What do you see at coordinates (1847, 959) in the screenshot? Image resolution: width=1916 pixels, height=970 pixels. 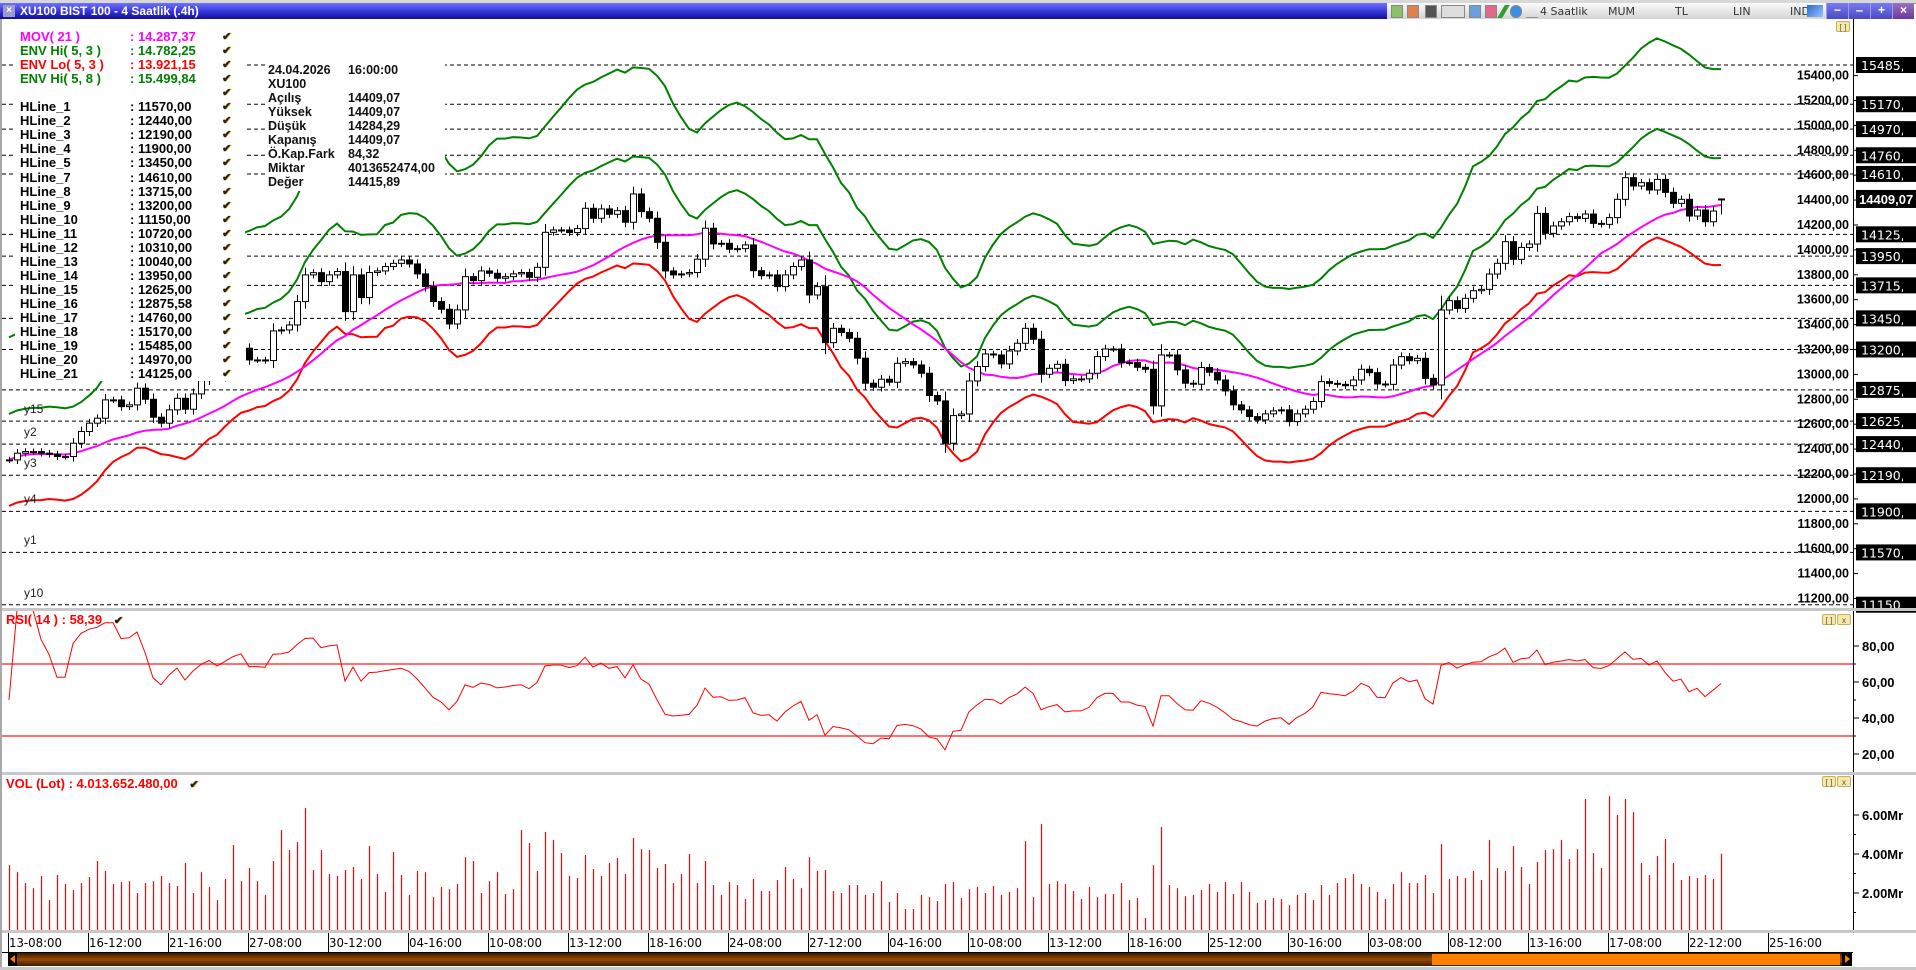 I see `scroll-right-arrow-icon` at bounding box center [1847, 959].